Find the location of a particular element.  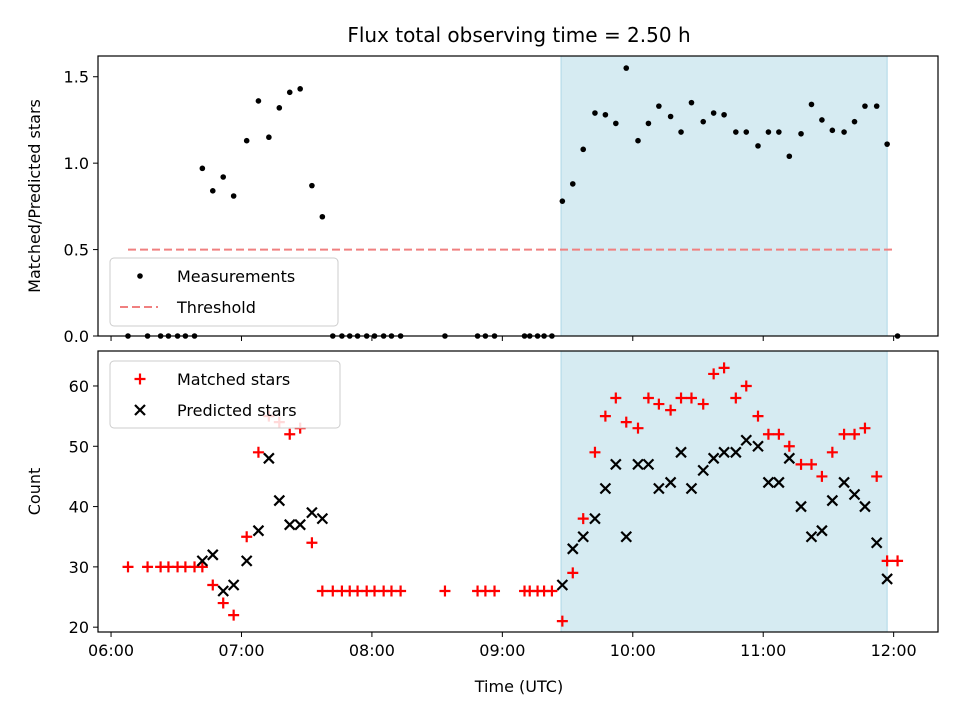

x-tick-label: 06:00 is located at coordinates (111, 650).